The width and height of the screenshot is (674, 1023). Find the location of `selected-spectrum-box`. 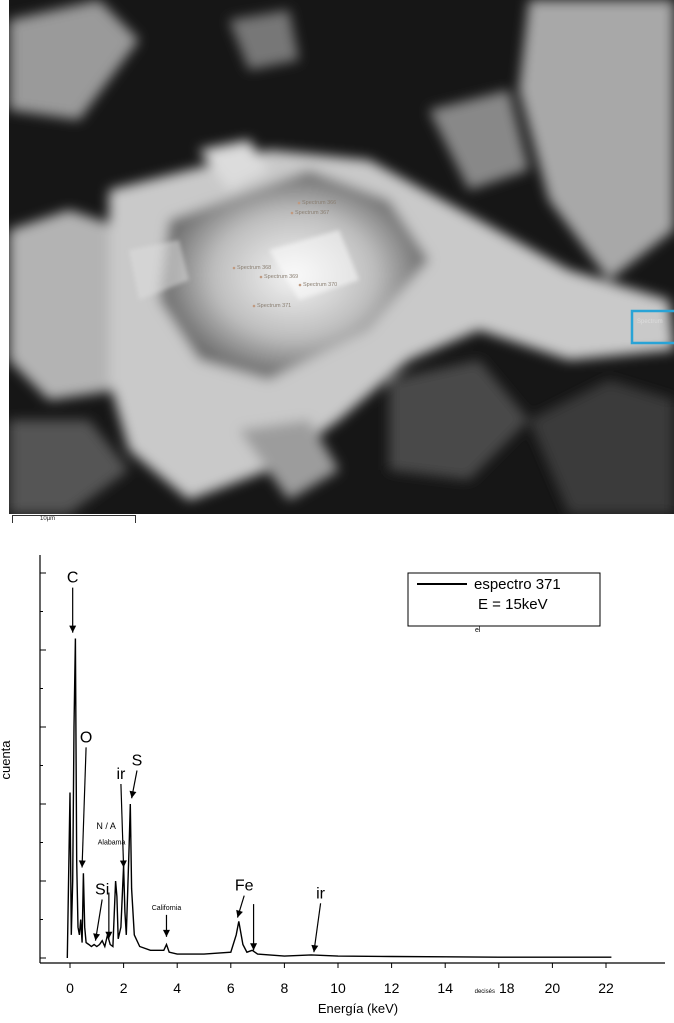

selected-spectrum-box is located at coordinates (652, 327).